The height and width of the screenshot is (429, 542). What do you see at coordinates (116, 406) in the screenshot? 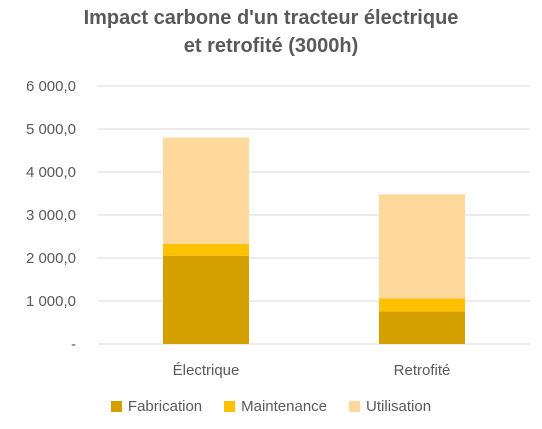
I see `legend-swatch-fabrication` at bounding box center [116, 406].